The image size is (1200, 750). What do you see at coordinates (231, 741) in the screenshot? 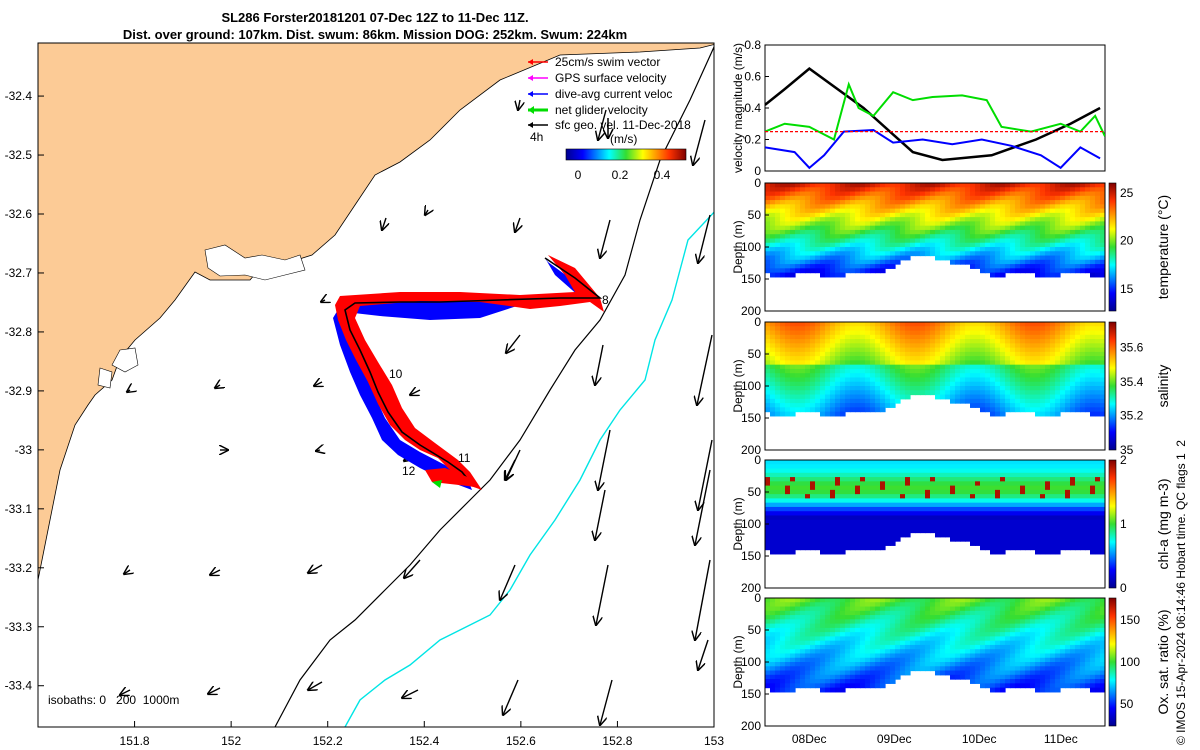
I see `map-xtick-label-1: 152` at bounding box center [231, 741].